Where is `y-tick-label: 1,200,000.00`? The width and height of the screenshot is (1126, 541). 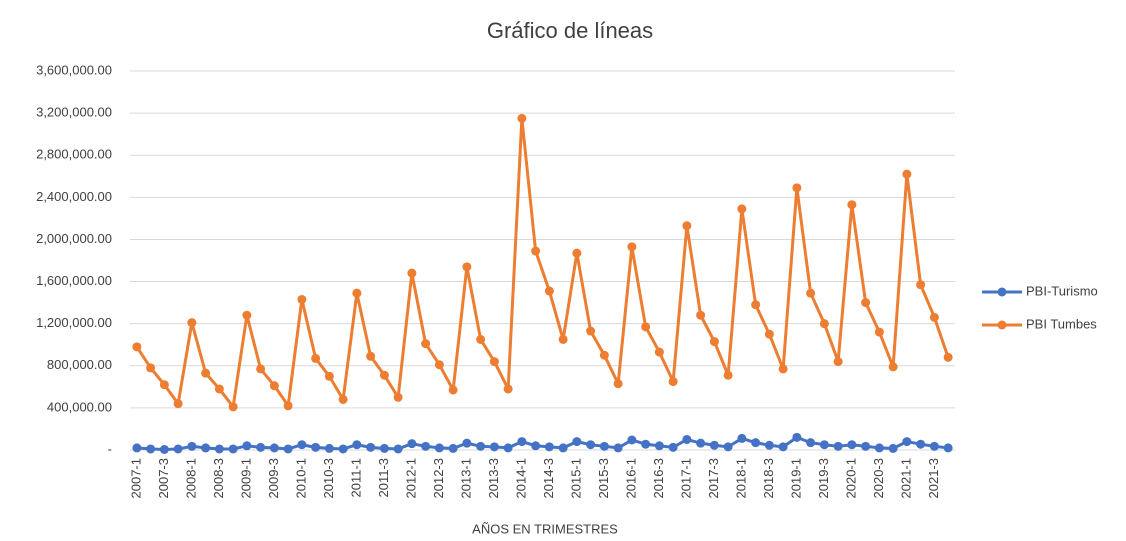 y-tick-label: 1,200,000.00 is located at coordinates (74, 322).